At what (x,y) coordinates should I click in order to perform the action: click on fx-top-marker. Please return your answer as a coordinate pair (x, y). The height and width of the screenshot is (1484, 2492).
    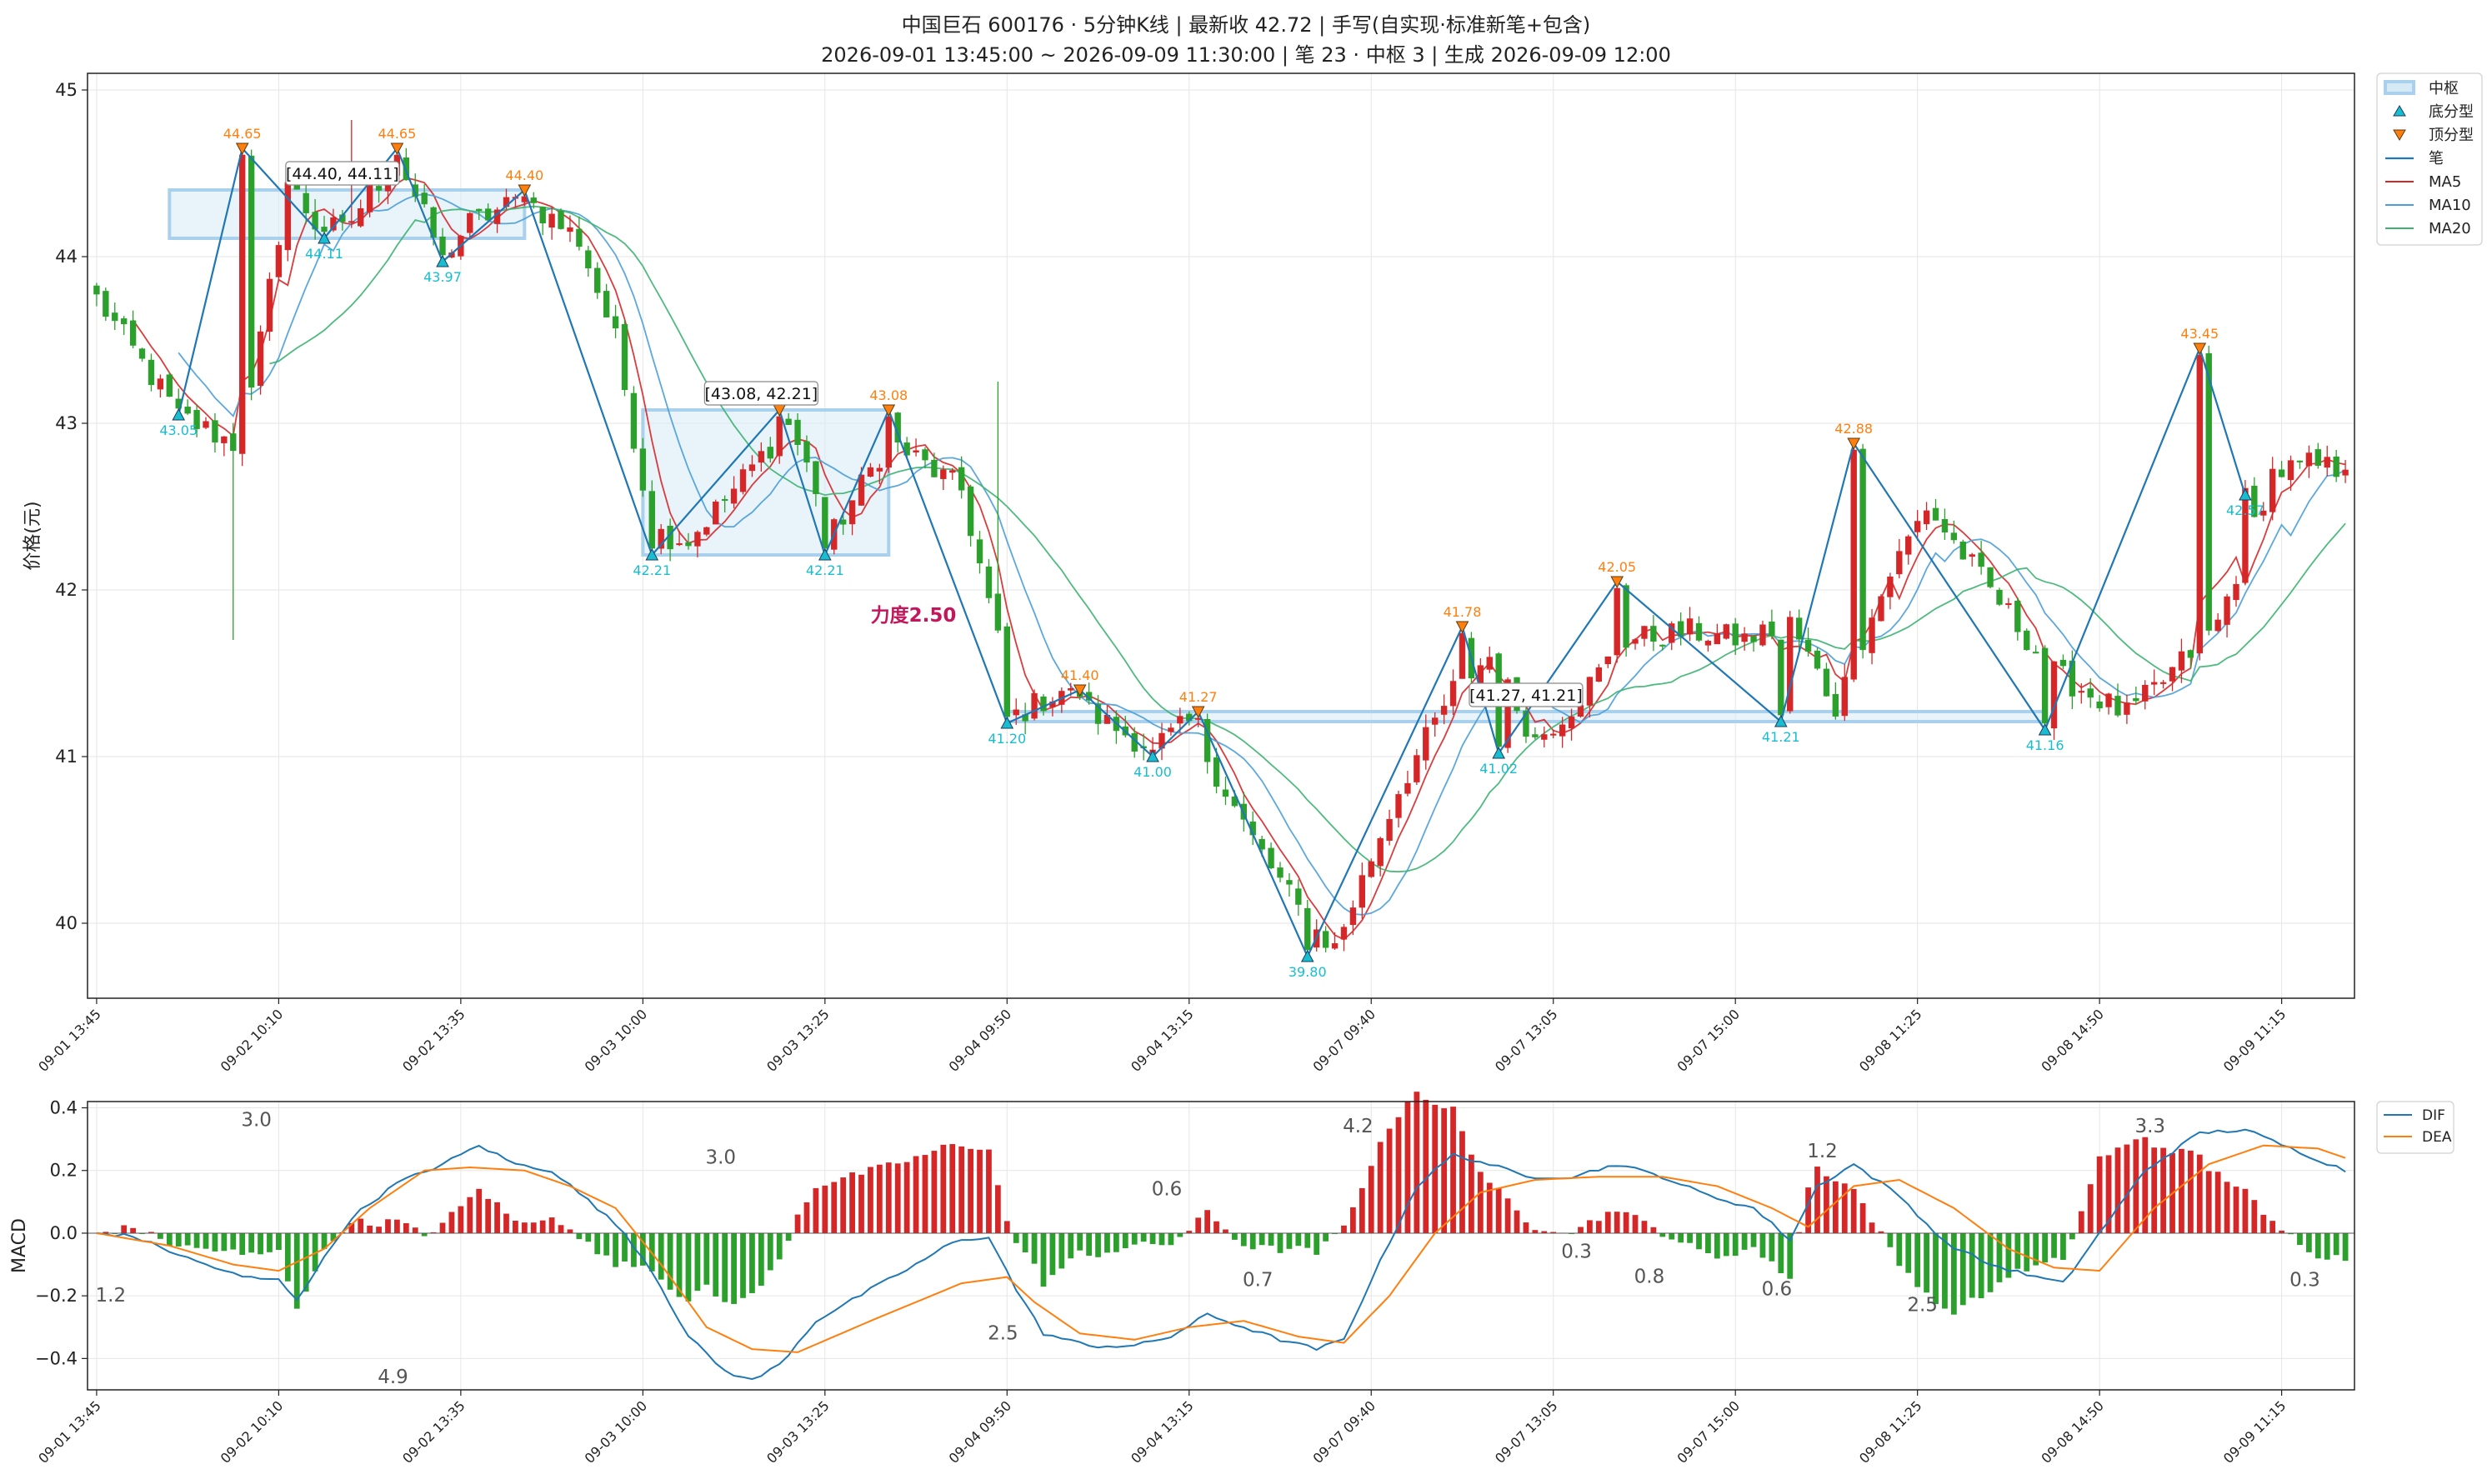
    Looking at the image, I should click on (2200, 349).